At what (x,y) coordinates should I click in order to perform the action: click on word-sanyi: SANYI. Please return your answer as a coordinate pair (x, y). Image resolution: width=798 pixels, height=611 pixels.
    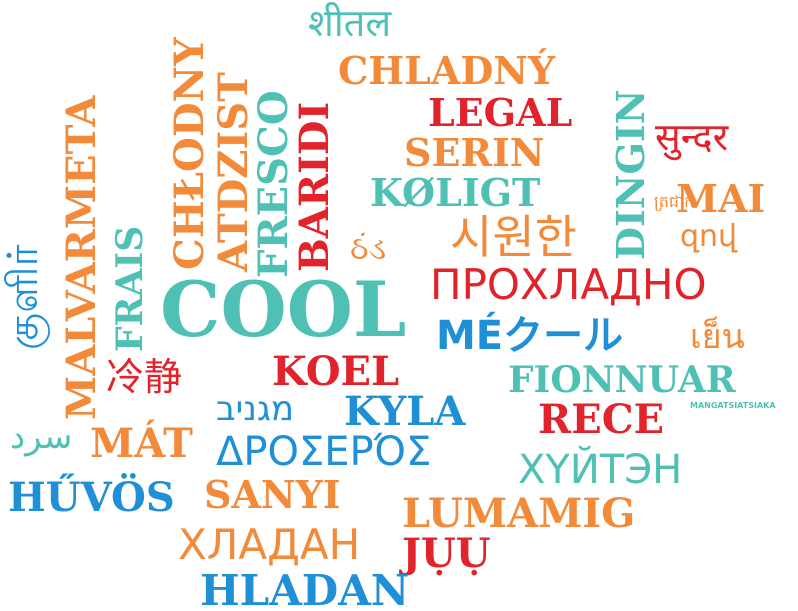
    Looking at the image, I should click on (272, 494).